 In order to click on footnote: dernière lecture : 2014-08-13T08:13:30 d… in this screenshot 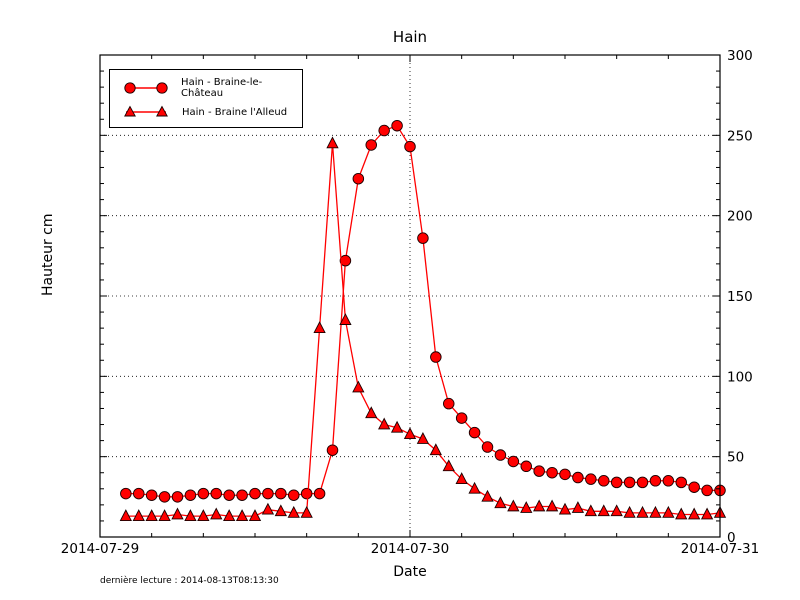, I will do `click(189, 577)`.